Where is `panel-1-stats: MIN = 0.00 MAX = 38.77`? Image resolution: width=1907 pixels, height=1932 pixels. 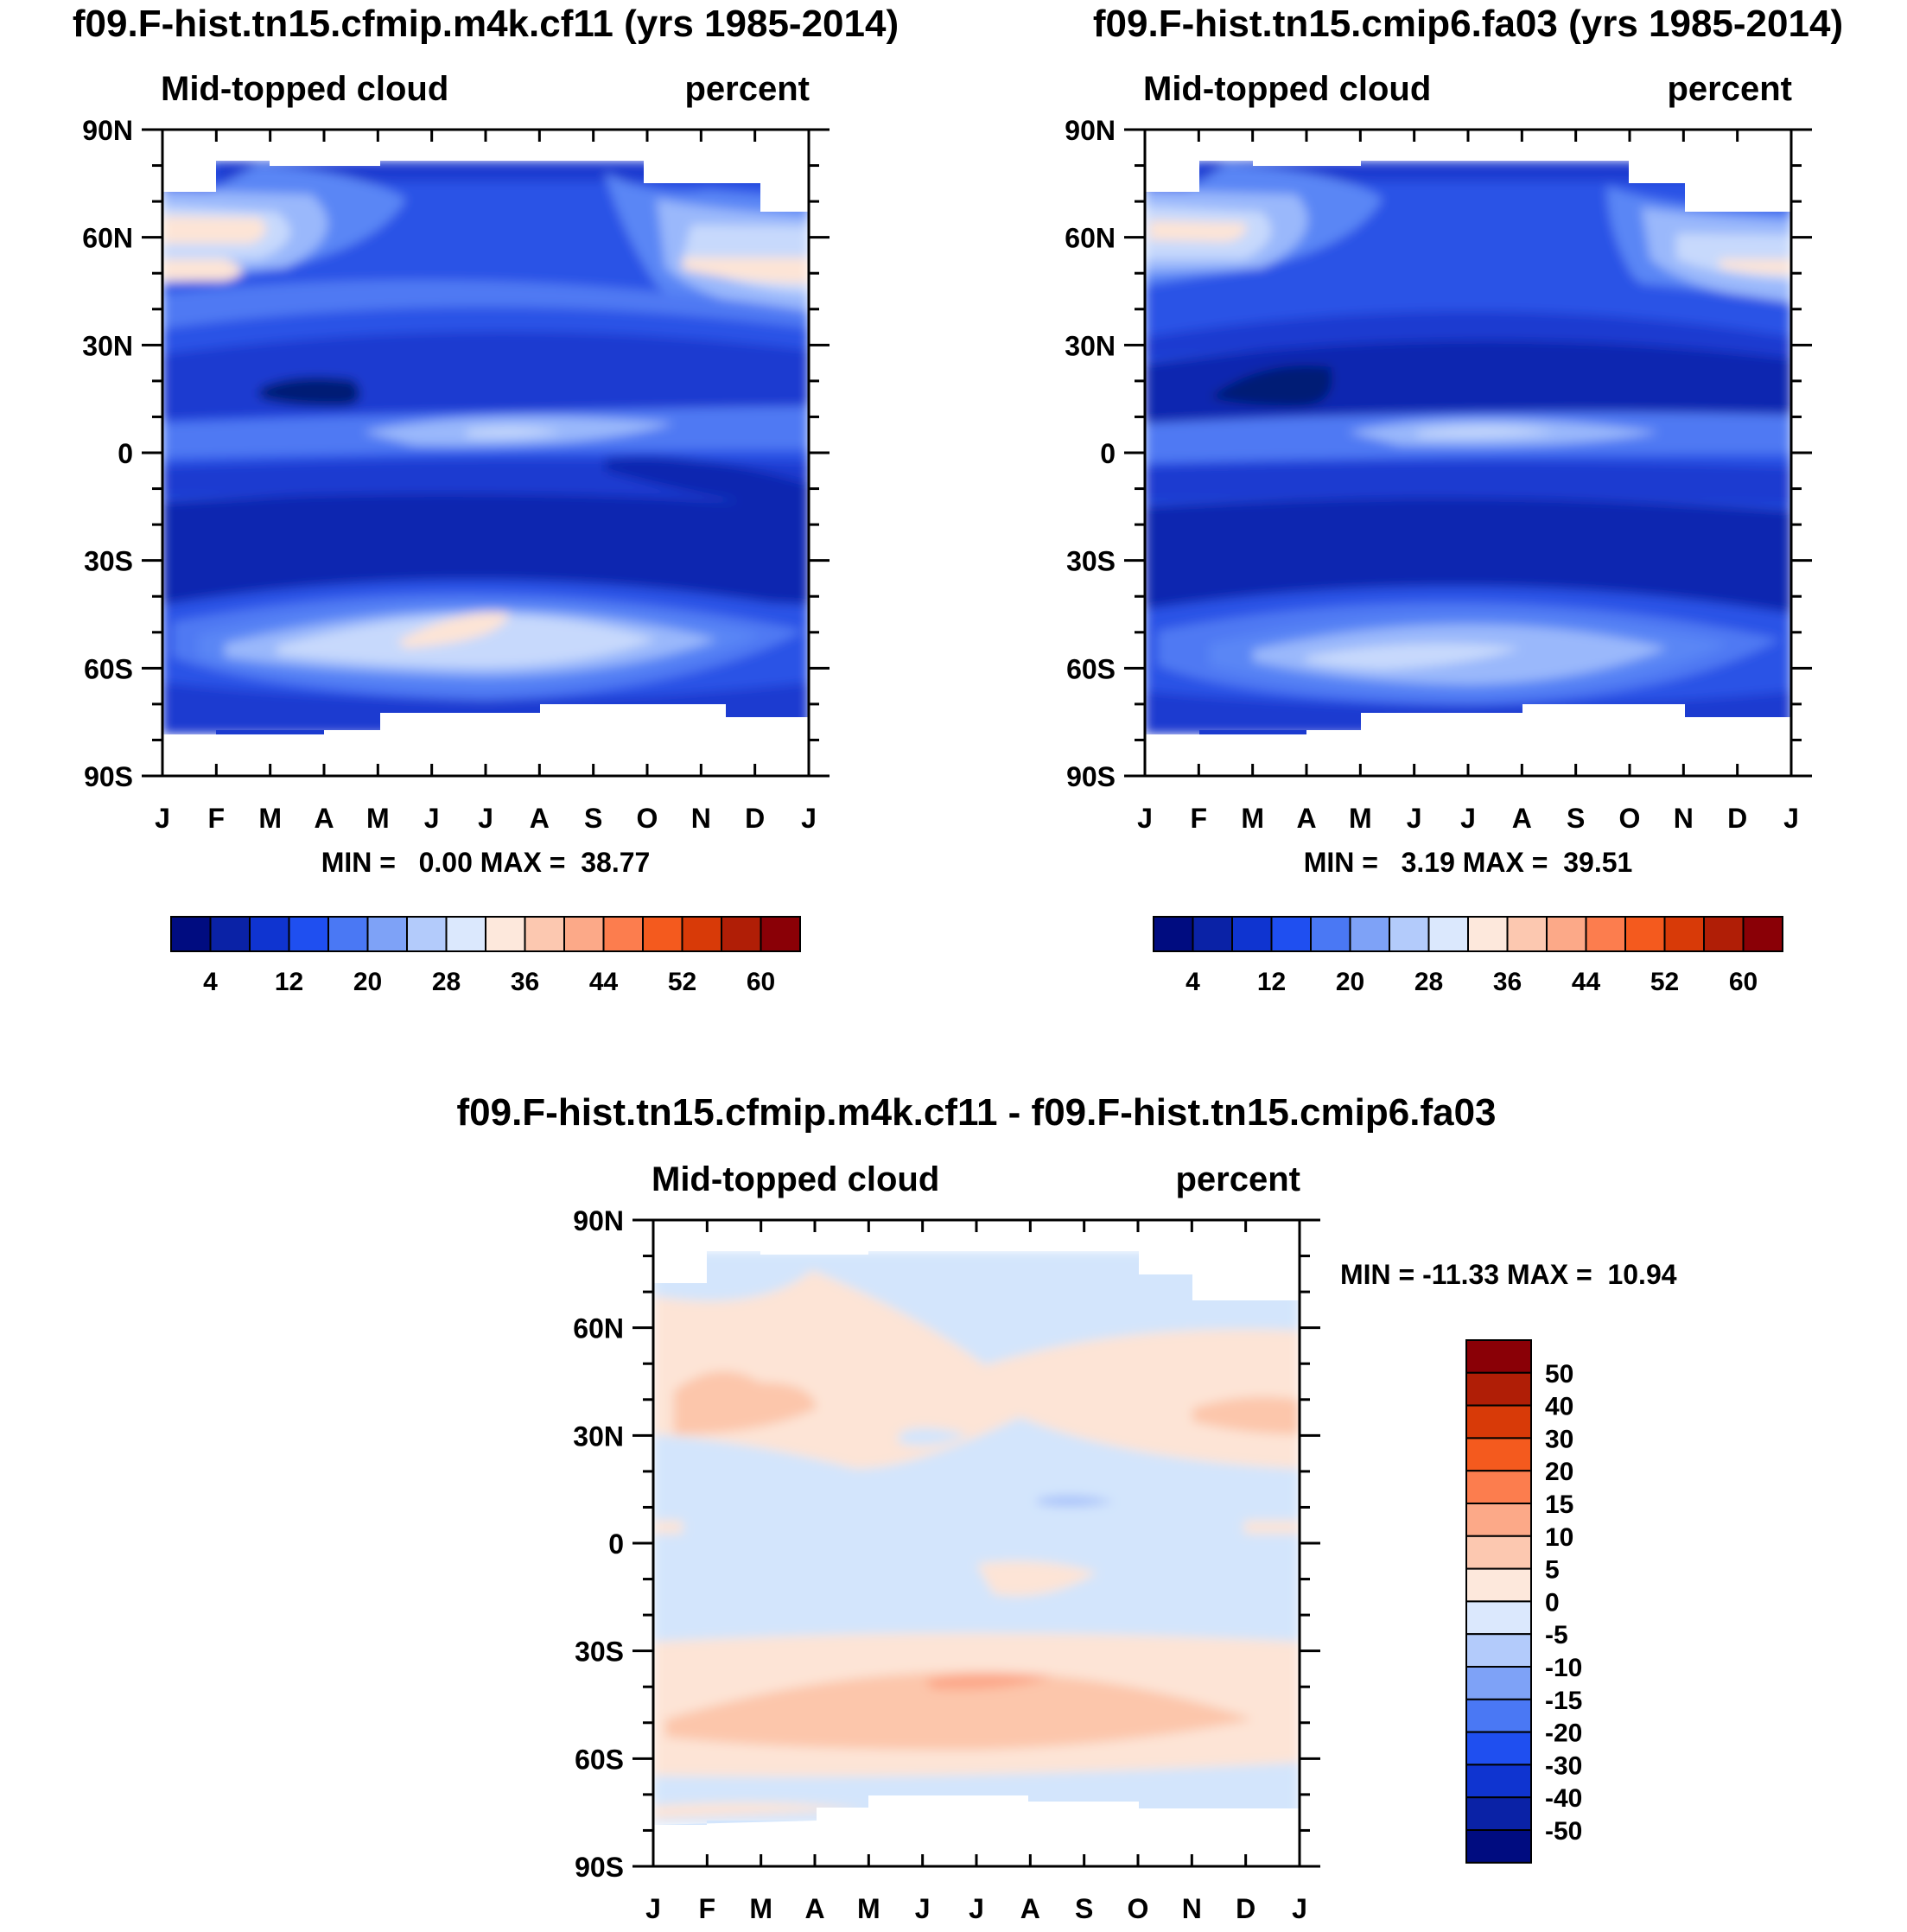
panel-1-stats: MIN = 0.00 MAX = 38.77 is located at coordinates (486, 862).